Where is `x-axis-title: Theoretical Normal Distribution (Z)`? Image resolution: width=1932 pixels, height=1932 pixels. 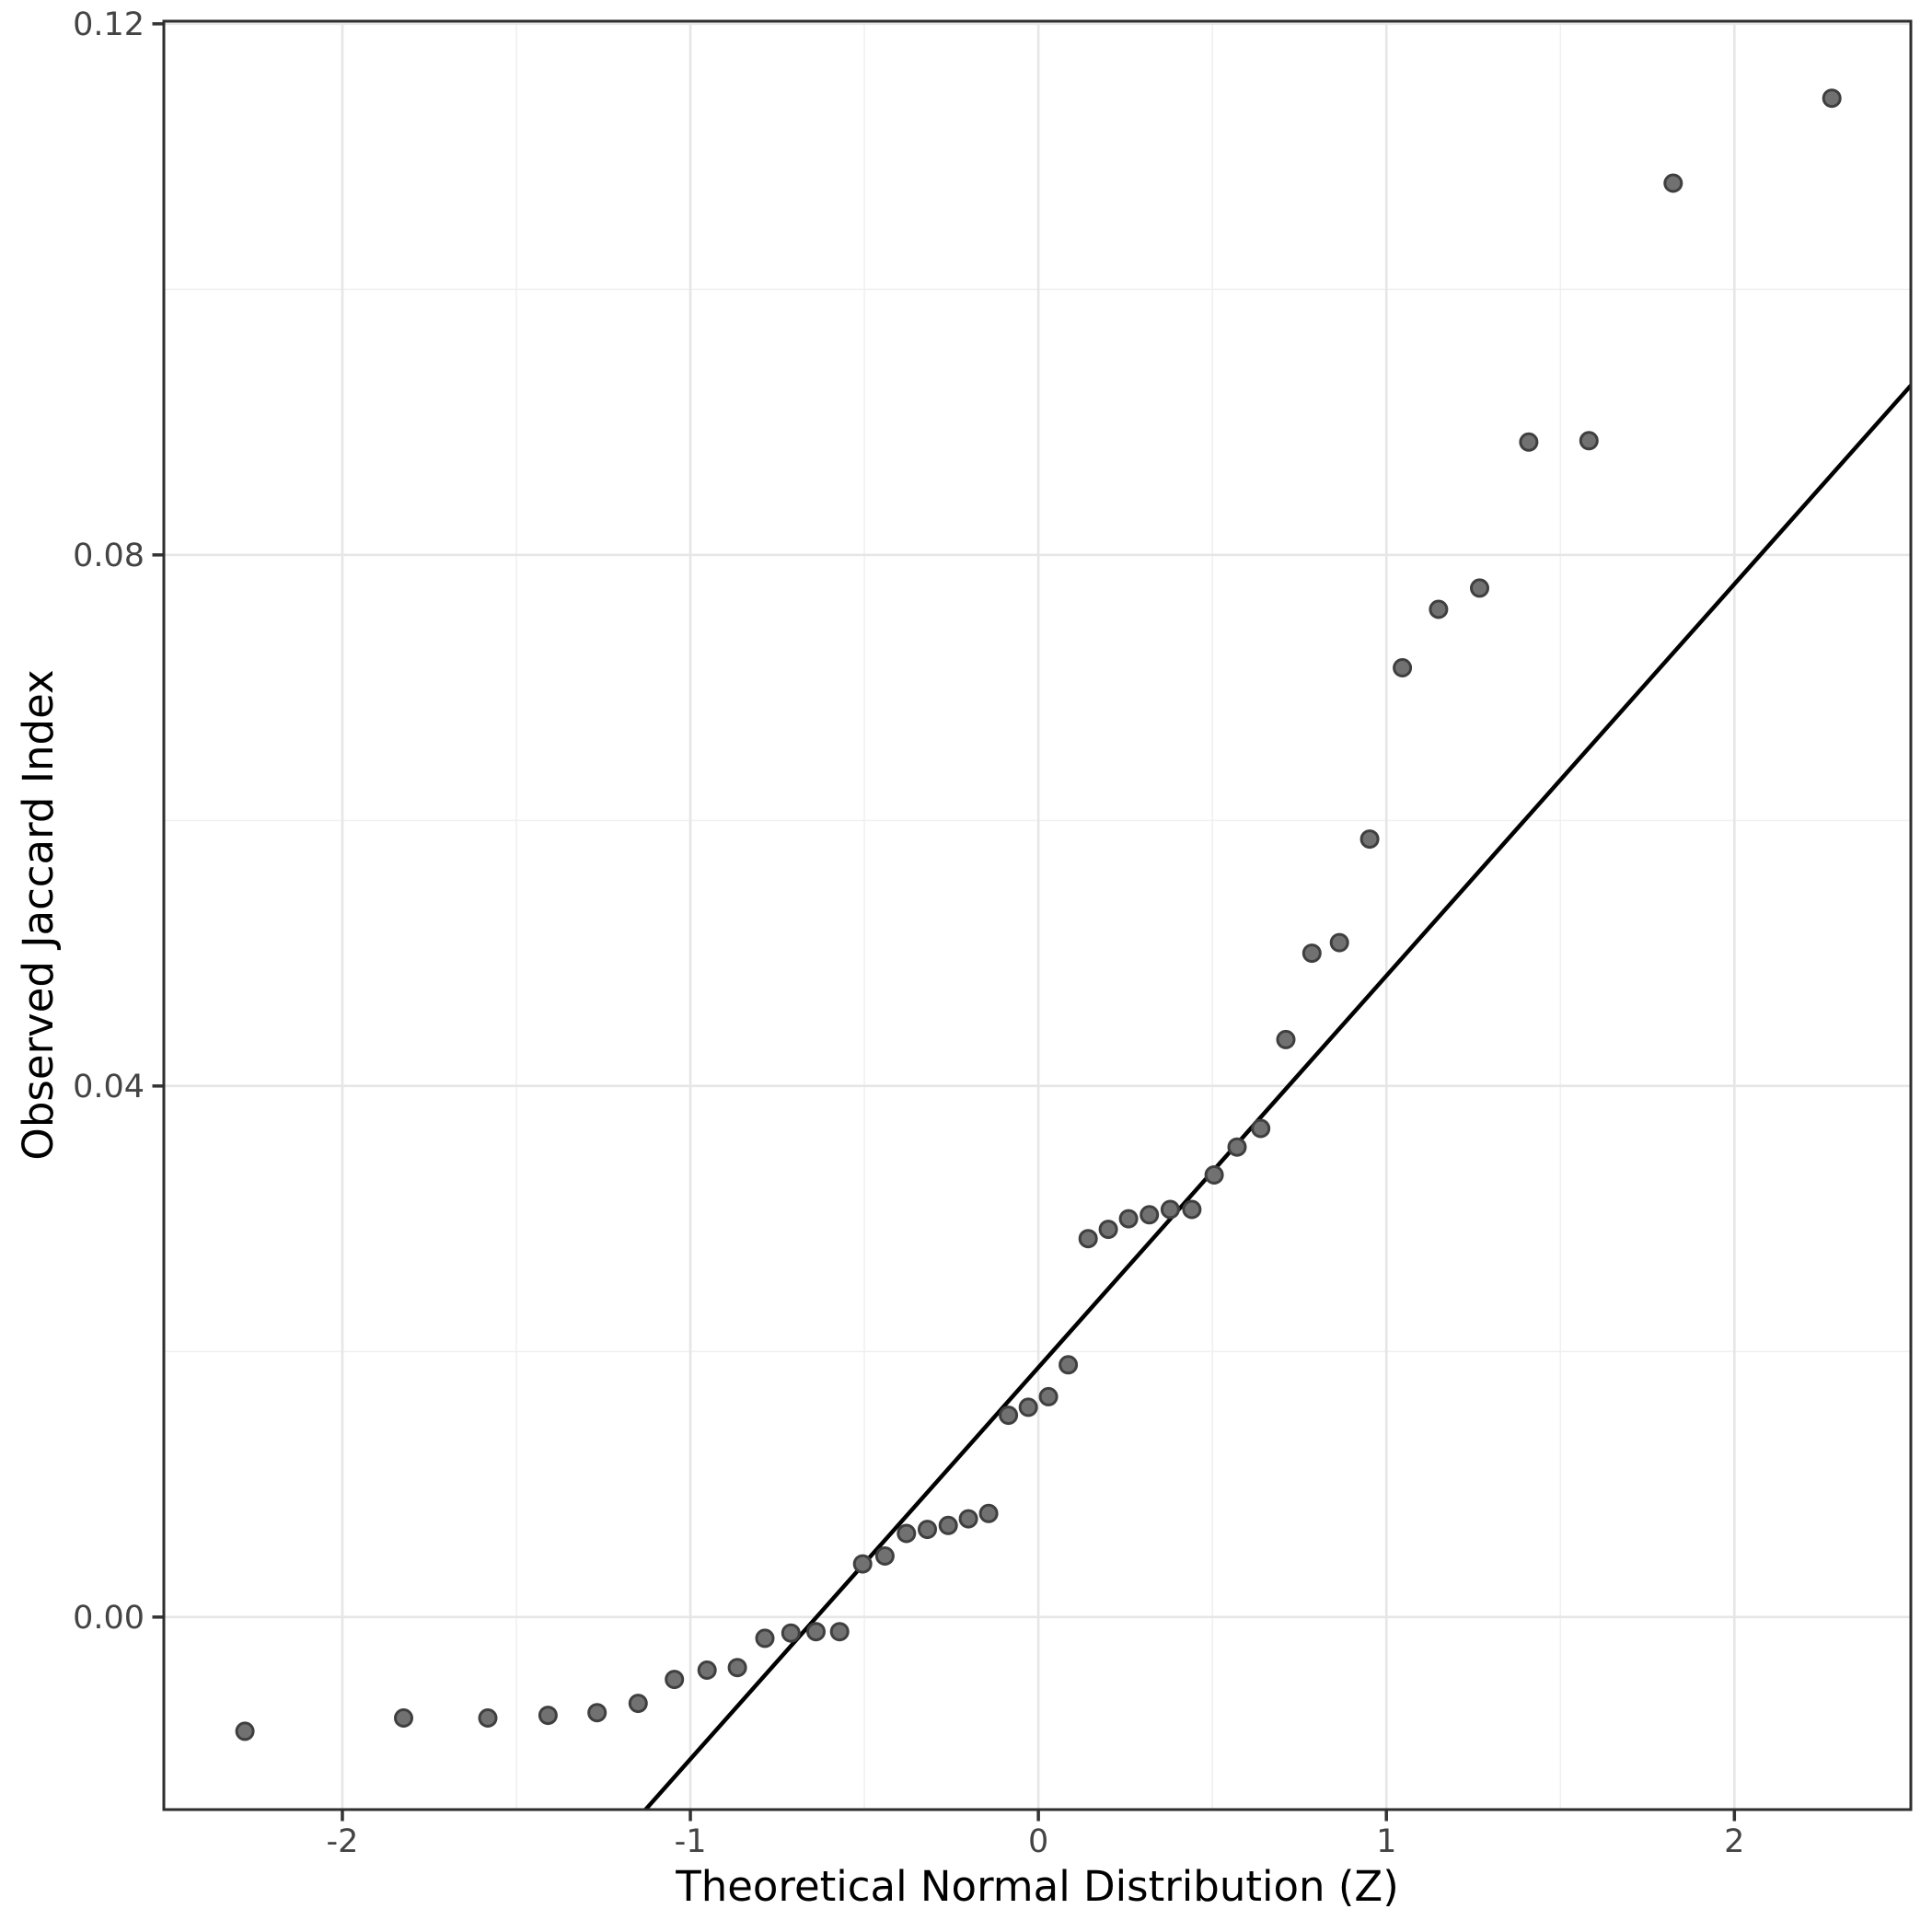 x-axis-title: Theoretical Normal Distribution (Z) is located at coordinates (1037, 1887).